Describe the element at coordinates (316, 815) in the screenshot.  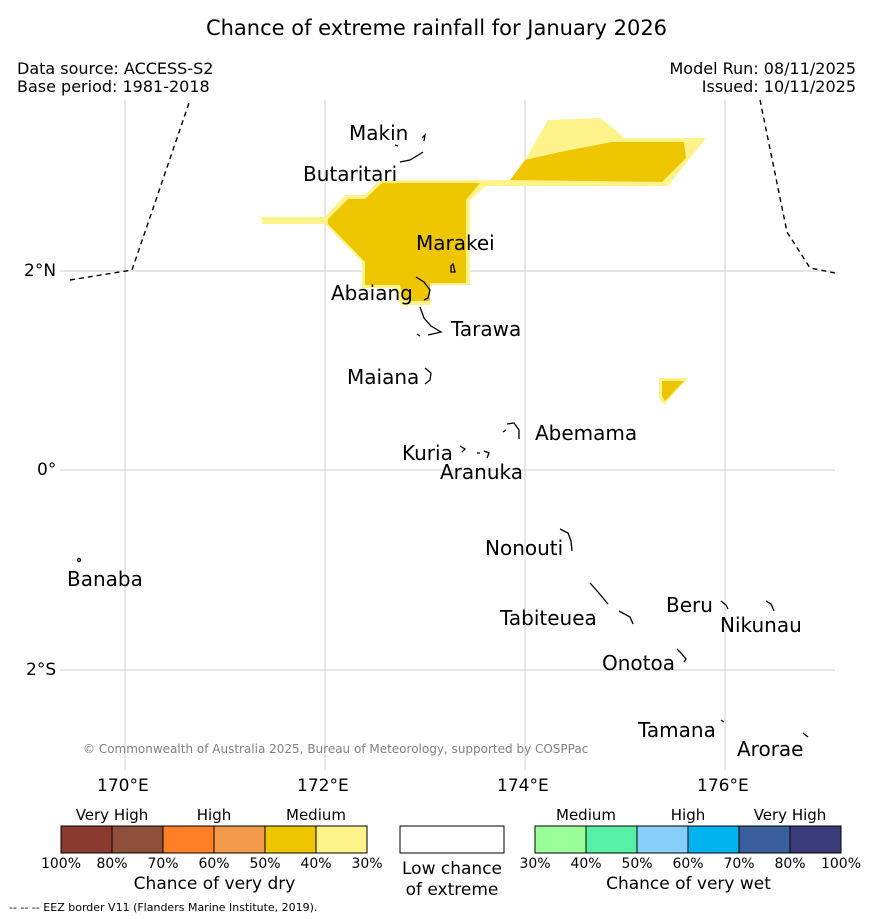
I see `dry-cat-medium: Medium` at that location.